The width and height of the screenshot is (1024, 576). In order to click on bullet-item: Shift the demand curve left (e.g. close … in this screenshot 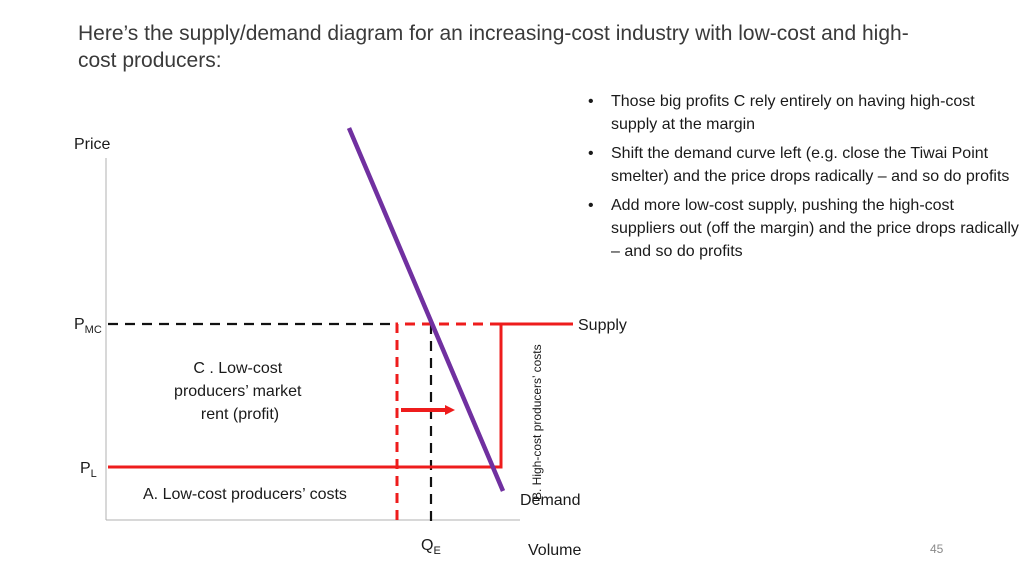, I will do `click(804, 165)`.